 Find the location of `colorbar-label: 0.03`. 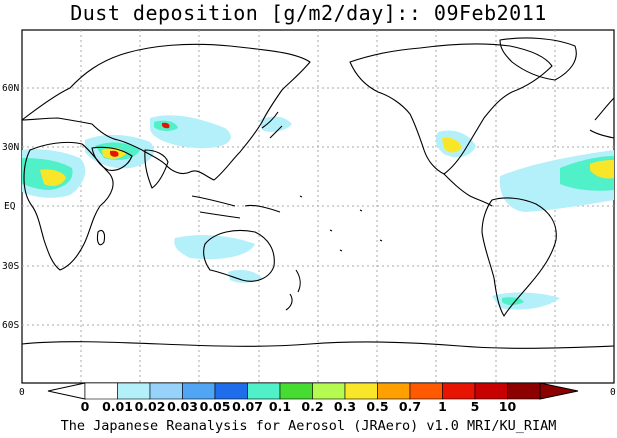

colorbar-label: 0.03 is located at coordinates (182, 406).